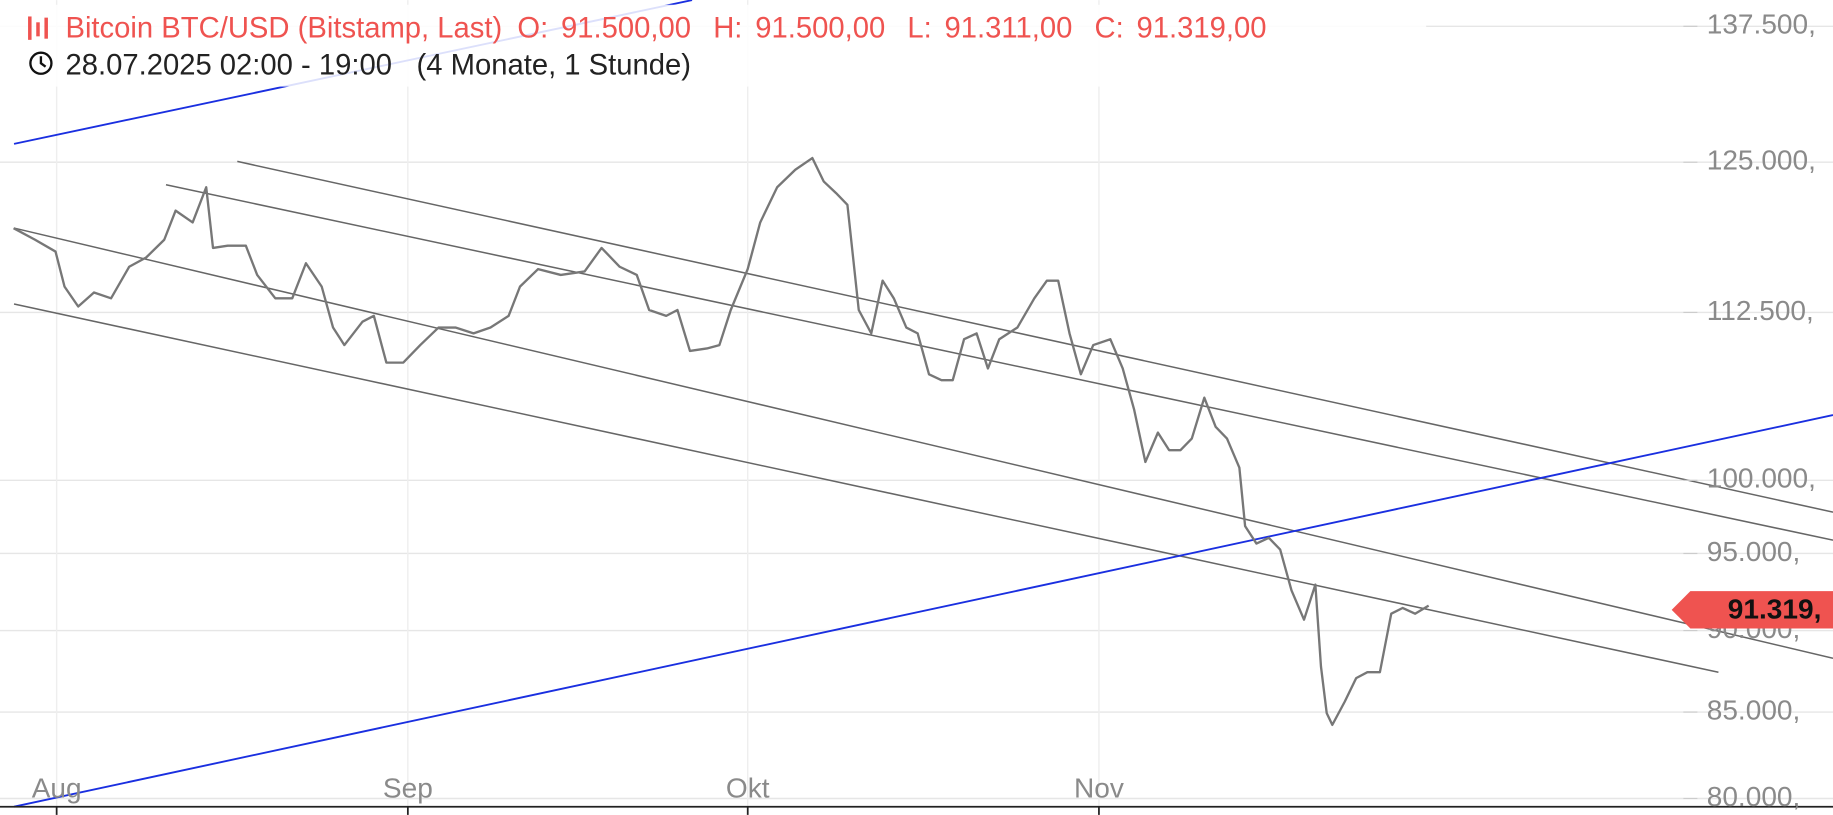 This screenshot has width=1833, height=815. I want to click on ohlc-value: 91.311,00, so click(1009, 28).